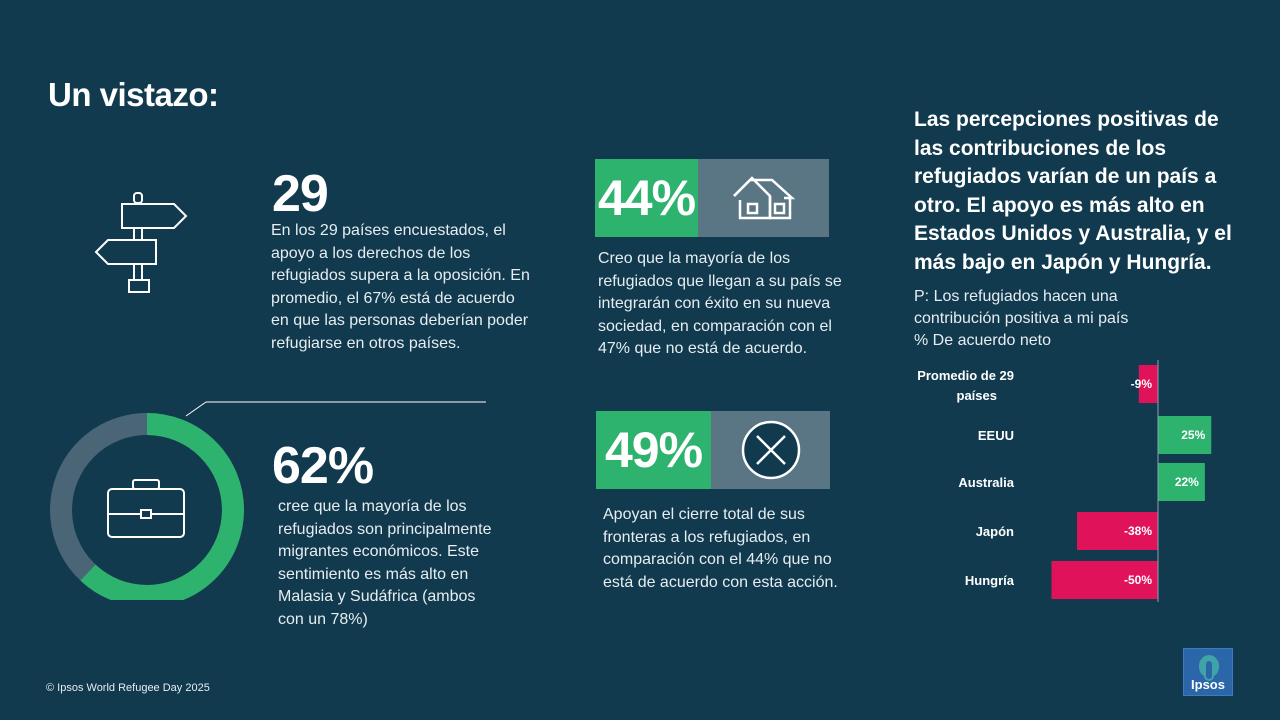 This screenshot has height=720, width=1280. I want to click on briefcase-icon, so click(146, 508).